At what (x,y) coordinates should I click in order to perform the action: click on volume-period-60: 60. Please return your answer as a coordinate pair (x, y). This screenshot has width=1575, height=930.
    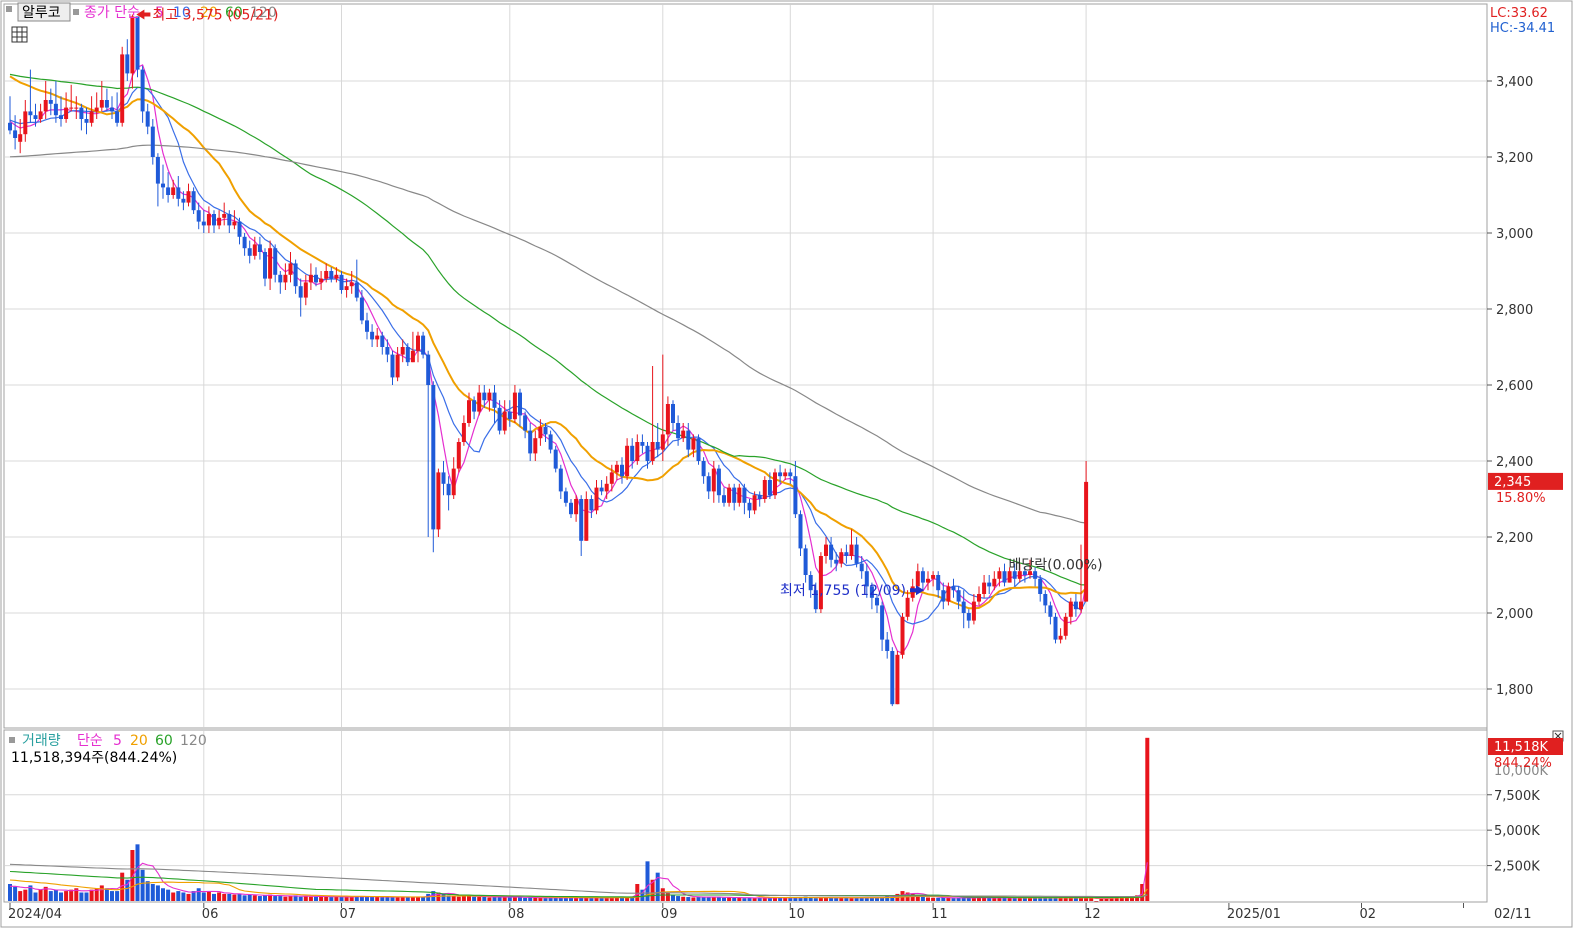
    Looking at the image, I should click on (164, 741).